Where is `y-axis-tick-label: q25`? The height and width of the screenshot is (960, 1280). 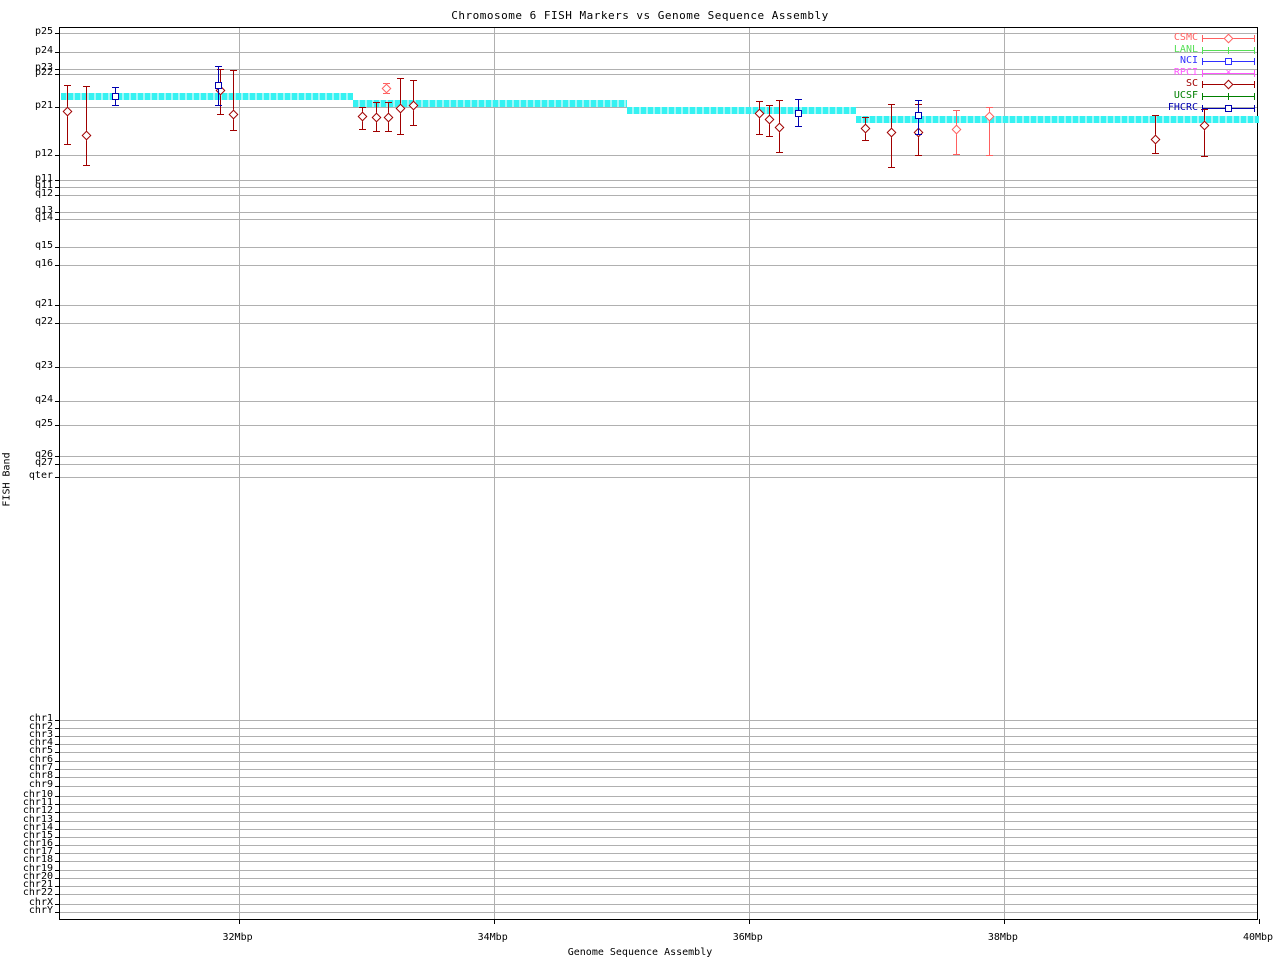 y-axis-tick-label: q25 is located at coordinates (43, 423).